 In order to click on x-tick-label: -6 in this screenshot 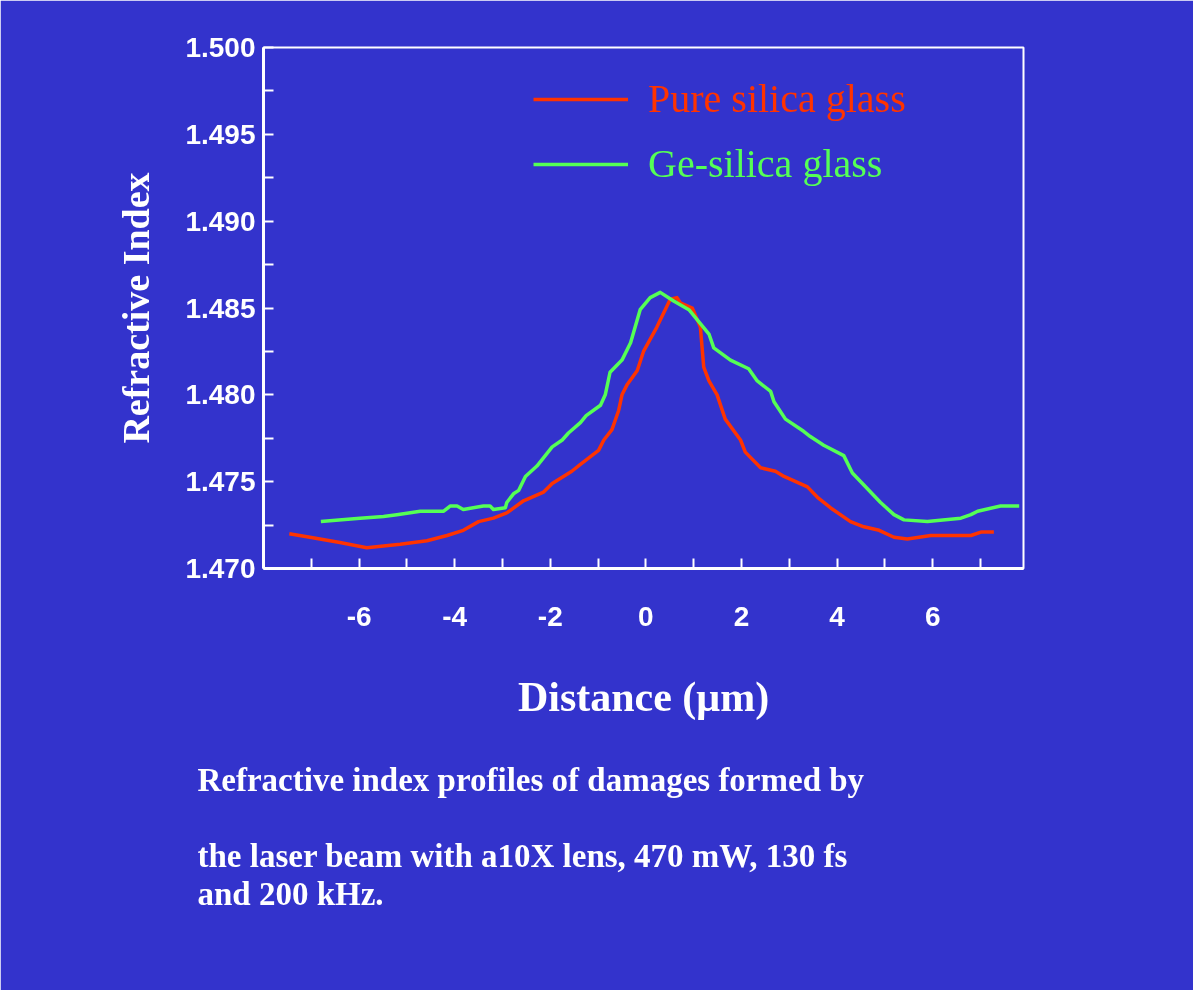, I will do `click(359, 616)`.